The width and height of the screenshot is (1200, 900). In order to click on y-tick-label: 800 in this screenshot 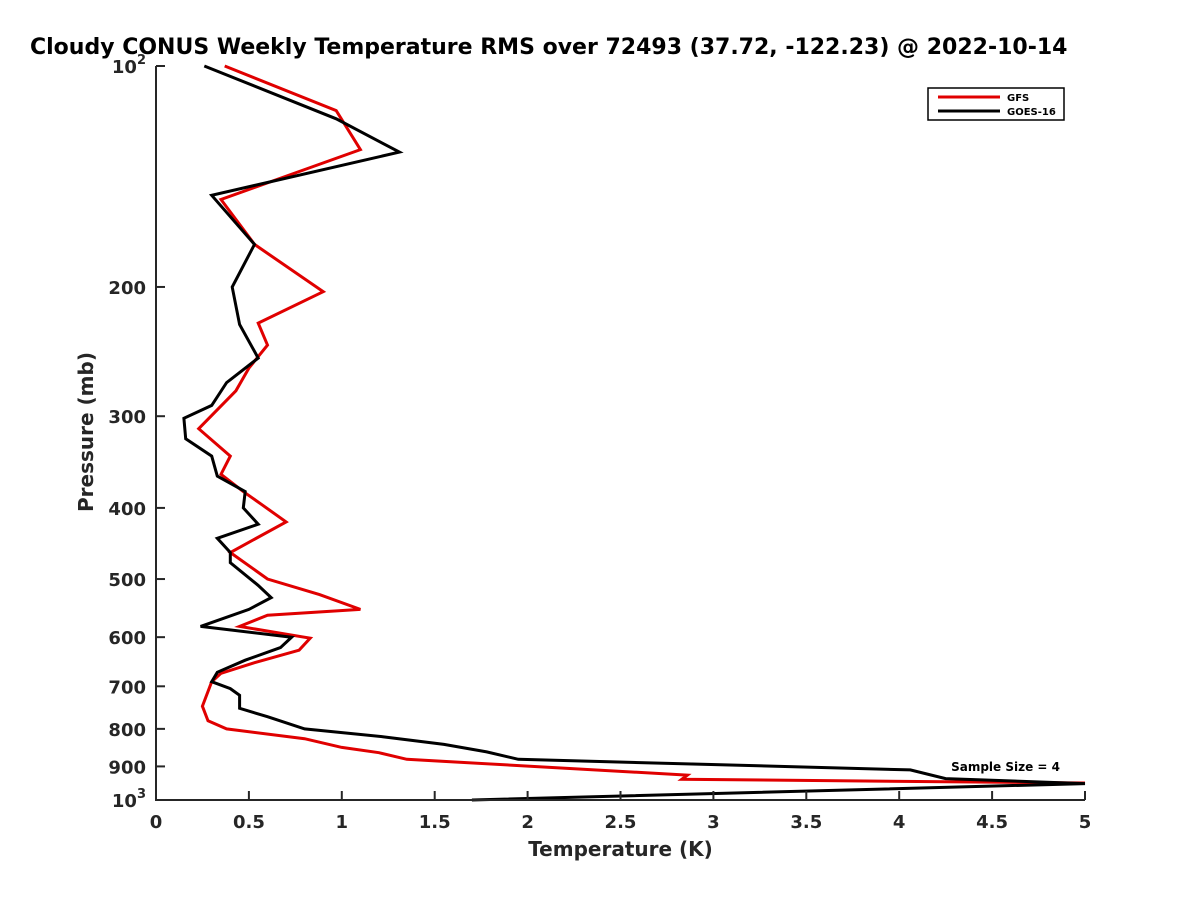, I will do `click(127, 730)`.